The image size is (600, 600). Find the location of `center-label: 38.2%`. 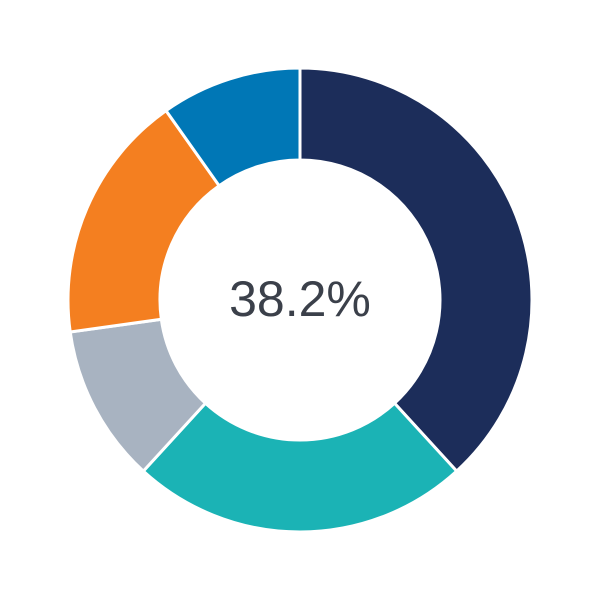

center-label: 38.2% is located at coordinates (300, 299).